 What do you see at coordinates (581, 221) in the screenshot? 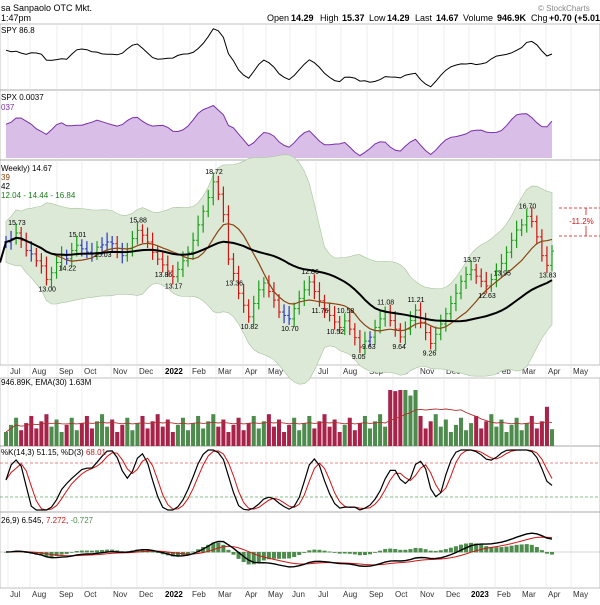
I see `projection-label: -11.2%` at bounding box center [581, 221].